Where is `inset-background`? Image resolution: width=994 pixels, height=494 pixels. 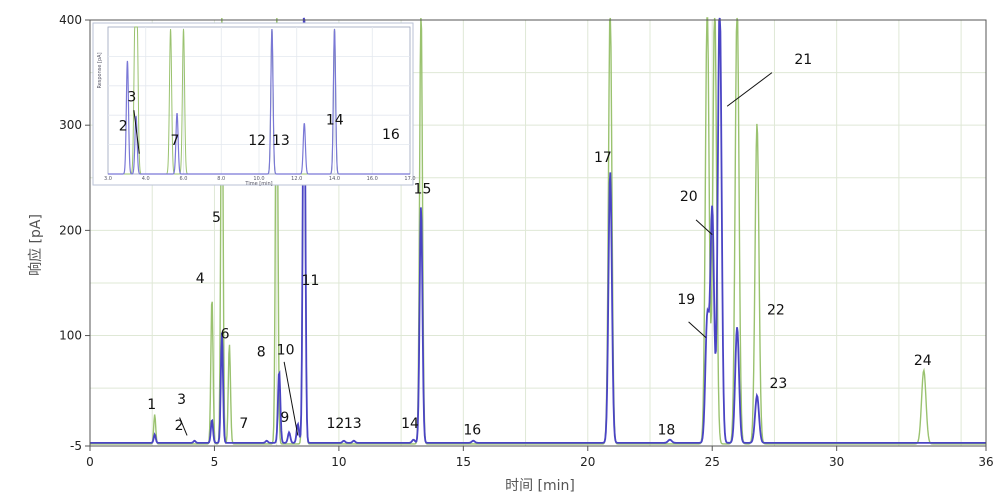
inset-background is located at coordinates (253, 104).